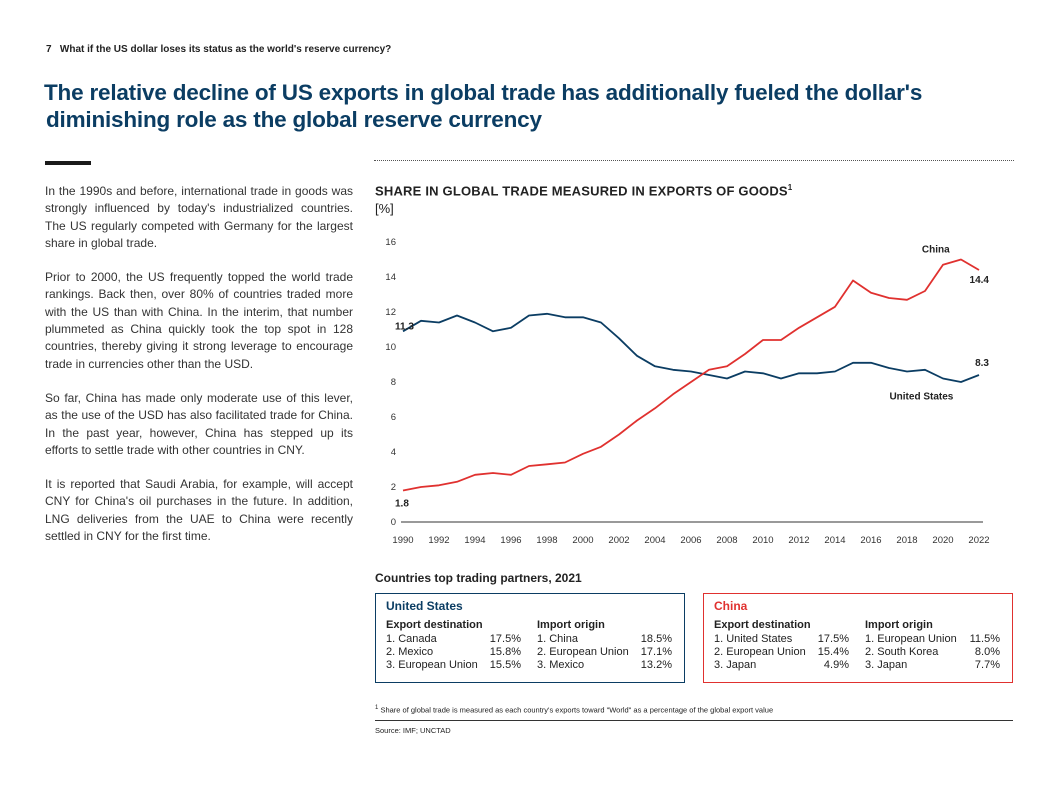 Image resolution: width=1058 pixels, height=793 pixels. What do you see at coordinates (618, 540) in the screenshot?
I see `x-tick-label: 2002` at bounding box center [618, 540].